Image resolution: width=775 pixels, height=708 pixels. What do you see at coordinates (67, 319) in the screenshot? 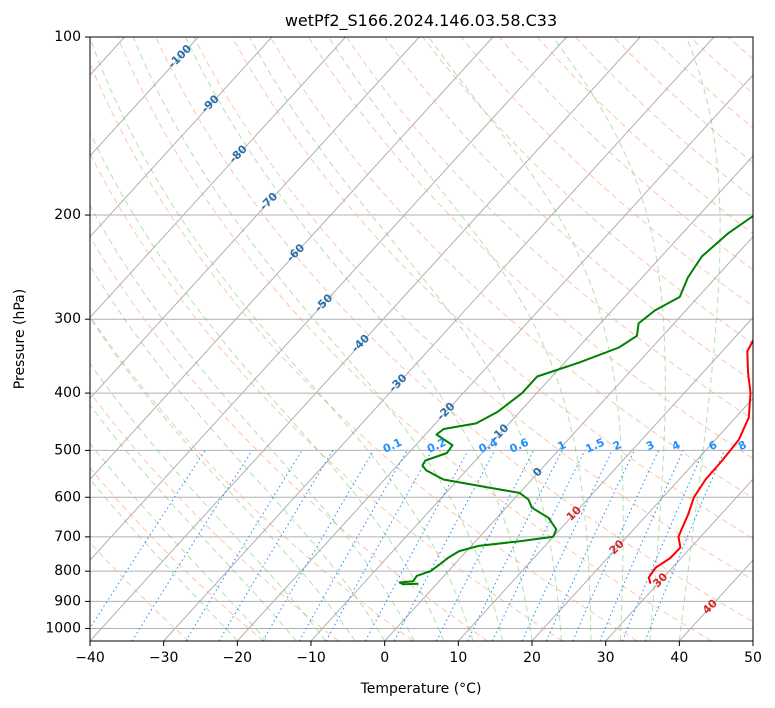
I see `y-tick-label: 300` at bounding box center [67, 319].